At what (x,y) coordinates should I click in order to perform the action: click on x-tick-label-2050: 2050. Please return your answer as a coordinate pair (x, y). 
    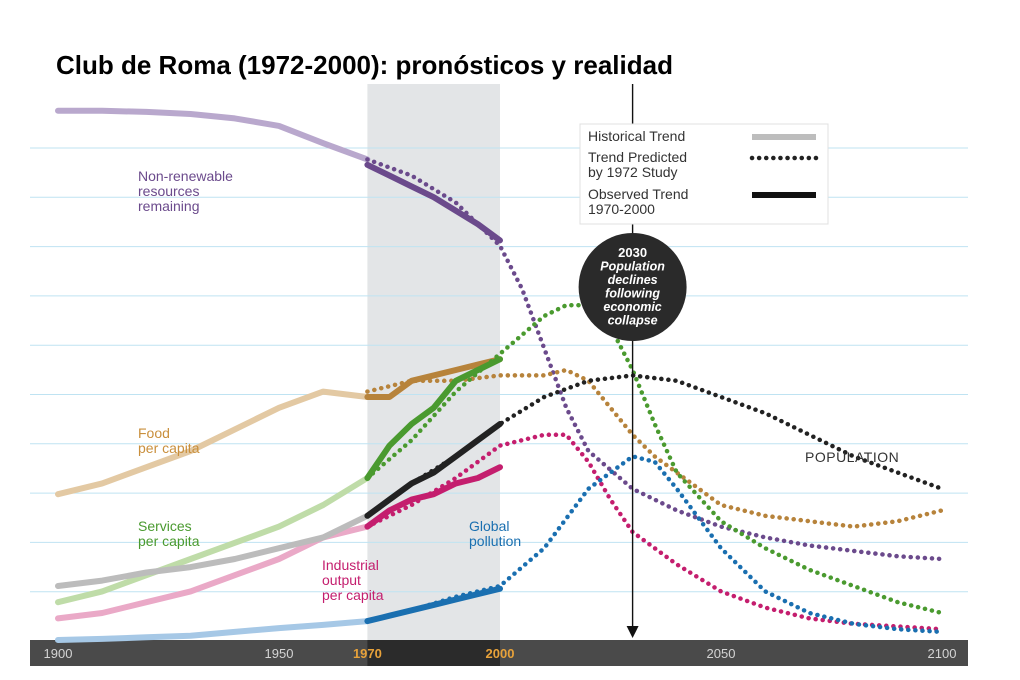
    Looking at the image, I should click on (721, 653).